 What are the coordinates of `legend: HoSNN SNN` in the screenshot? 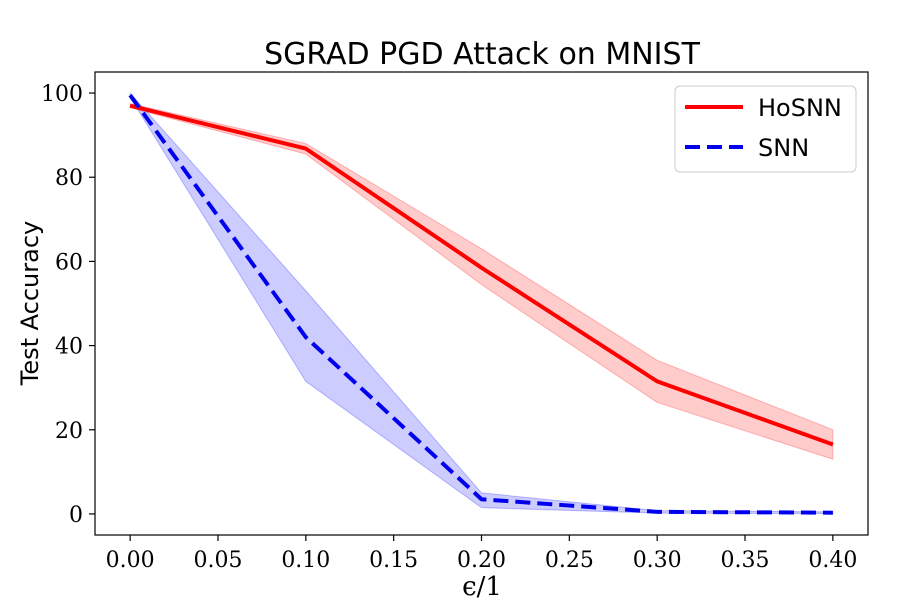 It's located at (765, 129).